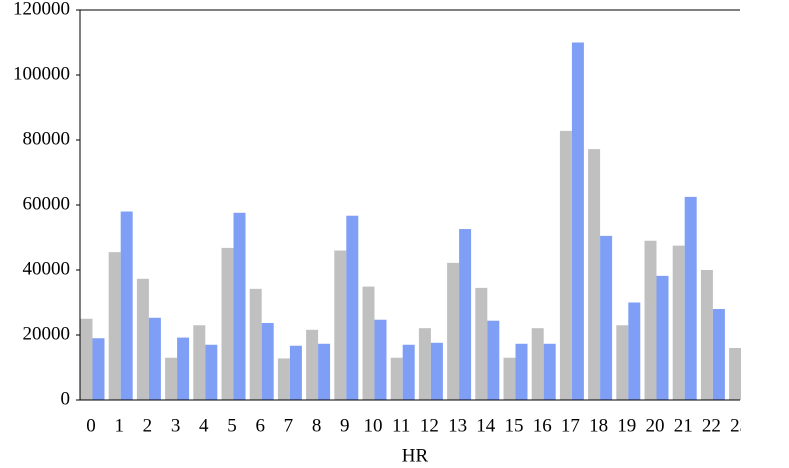 The height and width of the screenshot is (468, 789). What do you see at coordinates (66, 398) in the screenshot?
I see `y-tick-label: 0` at bounding box center [66, 398].